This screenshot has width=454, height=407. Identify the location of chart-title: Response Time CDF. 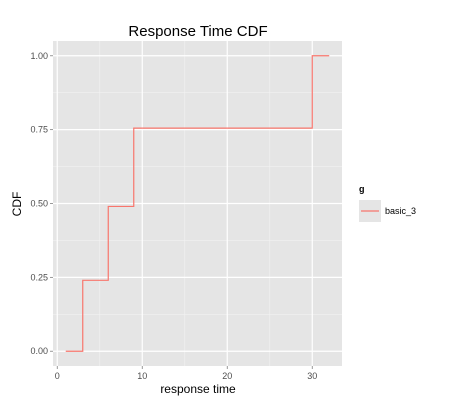
(197, 31).